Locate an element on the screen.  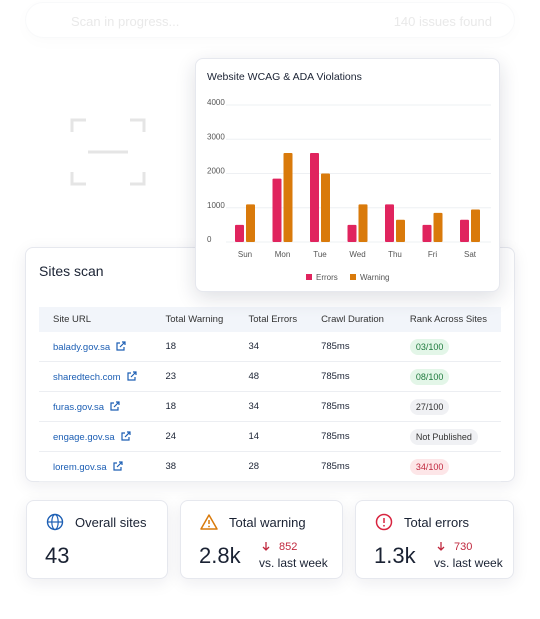
cell-text: 28 is located at coordinates (254, 466).